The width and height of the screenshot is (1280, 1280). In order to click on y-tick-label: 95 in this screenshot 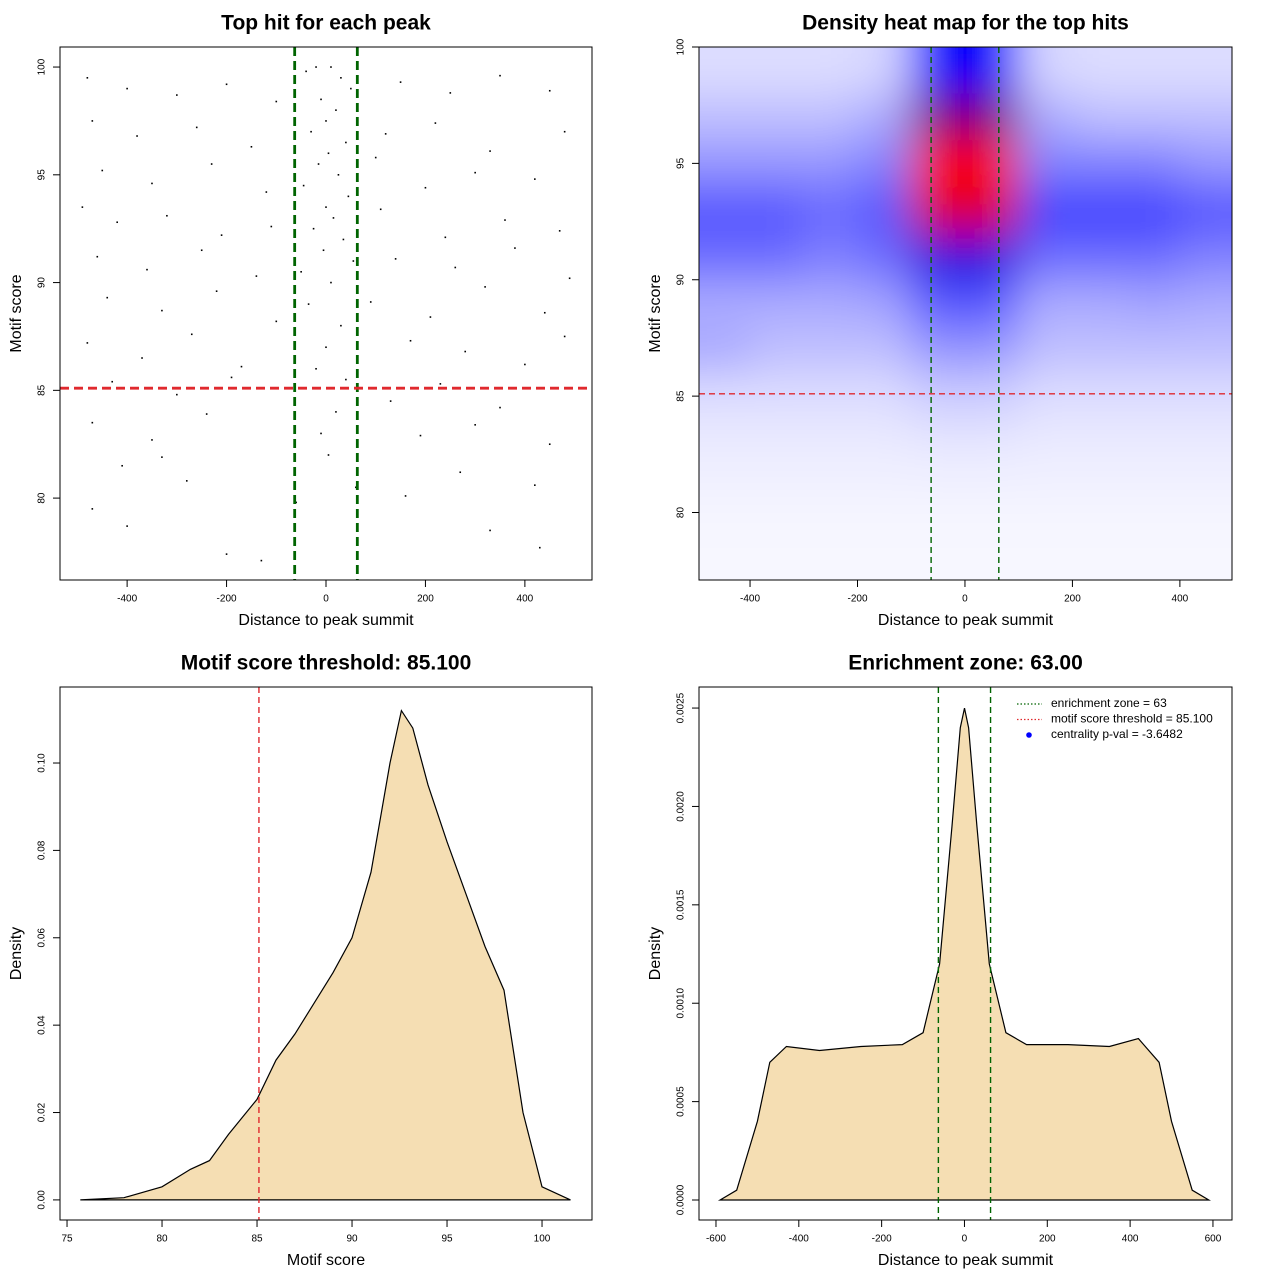, I will do `click(42, 175)`.